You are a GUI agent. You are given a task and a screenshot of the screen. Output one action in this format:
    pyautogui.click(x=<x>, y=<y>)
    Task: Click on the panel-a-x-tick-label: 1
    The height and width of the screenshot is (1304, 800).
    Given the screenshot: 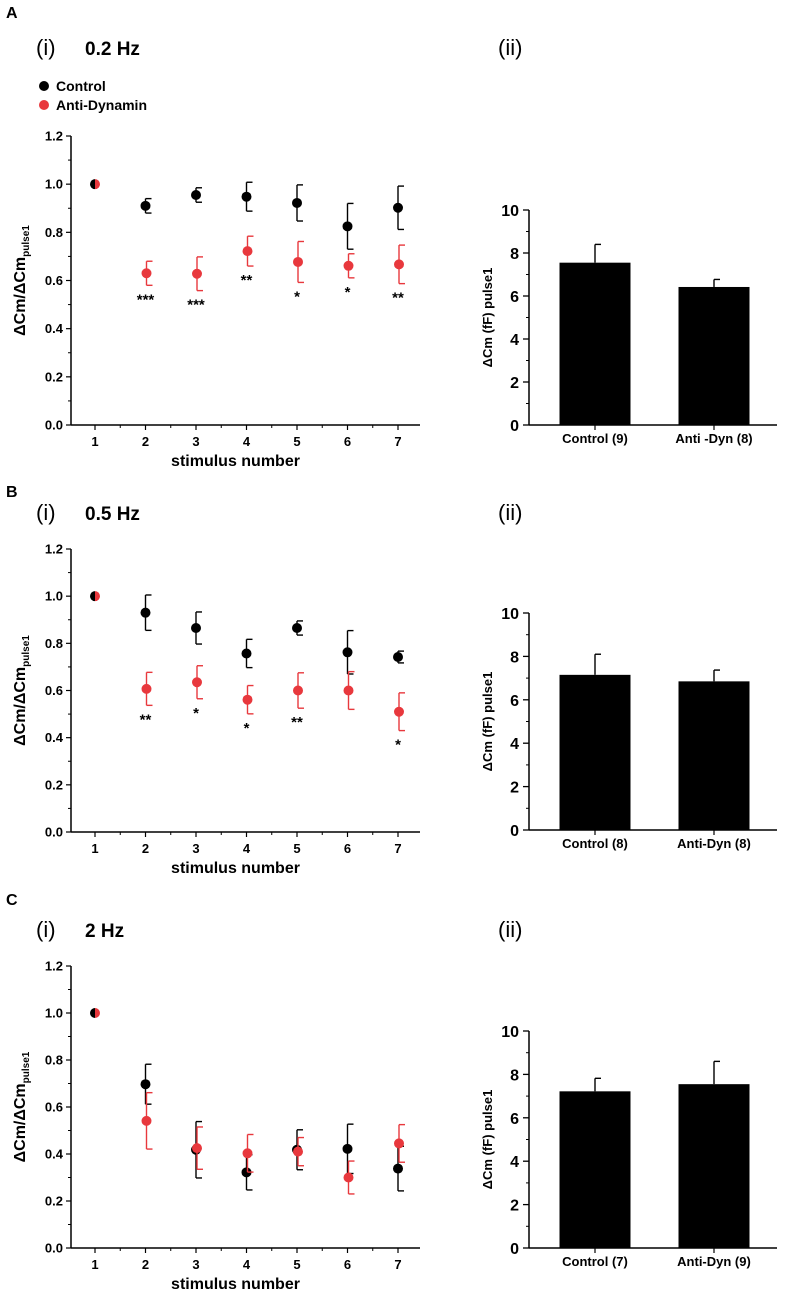 What is the action you would take?
    pyautogui.click(x=94, y=441)
    